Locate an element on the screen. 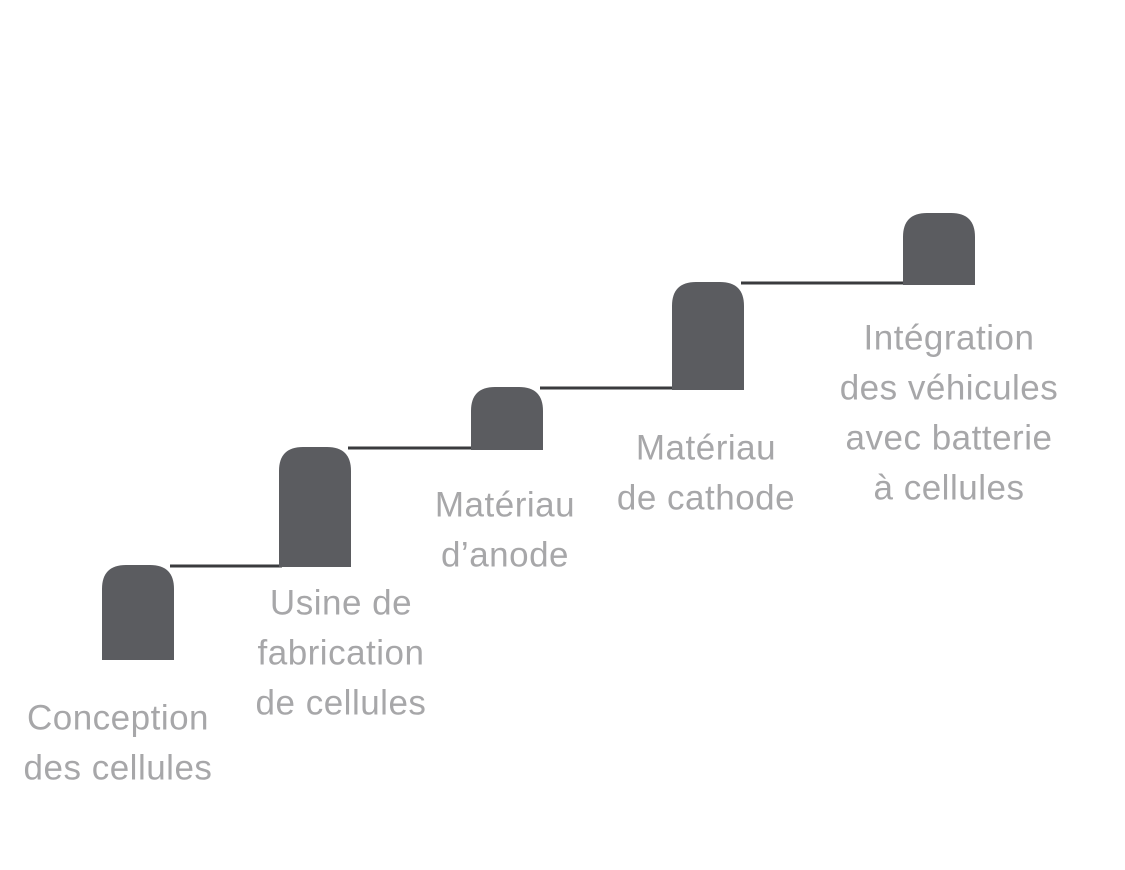  step-label: fabrication is located at coordinates (341, 652).